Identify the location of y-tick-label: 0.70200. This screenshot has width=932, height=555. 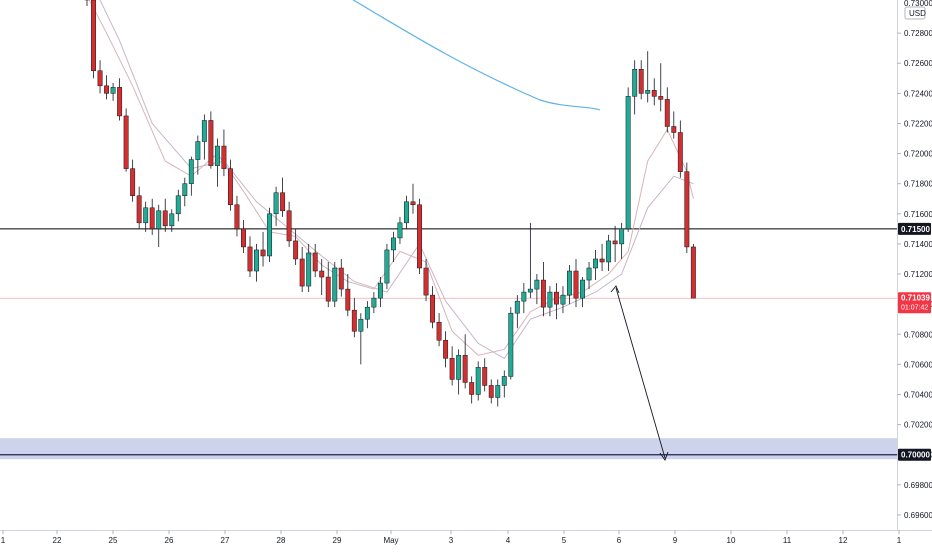
(918, 425).